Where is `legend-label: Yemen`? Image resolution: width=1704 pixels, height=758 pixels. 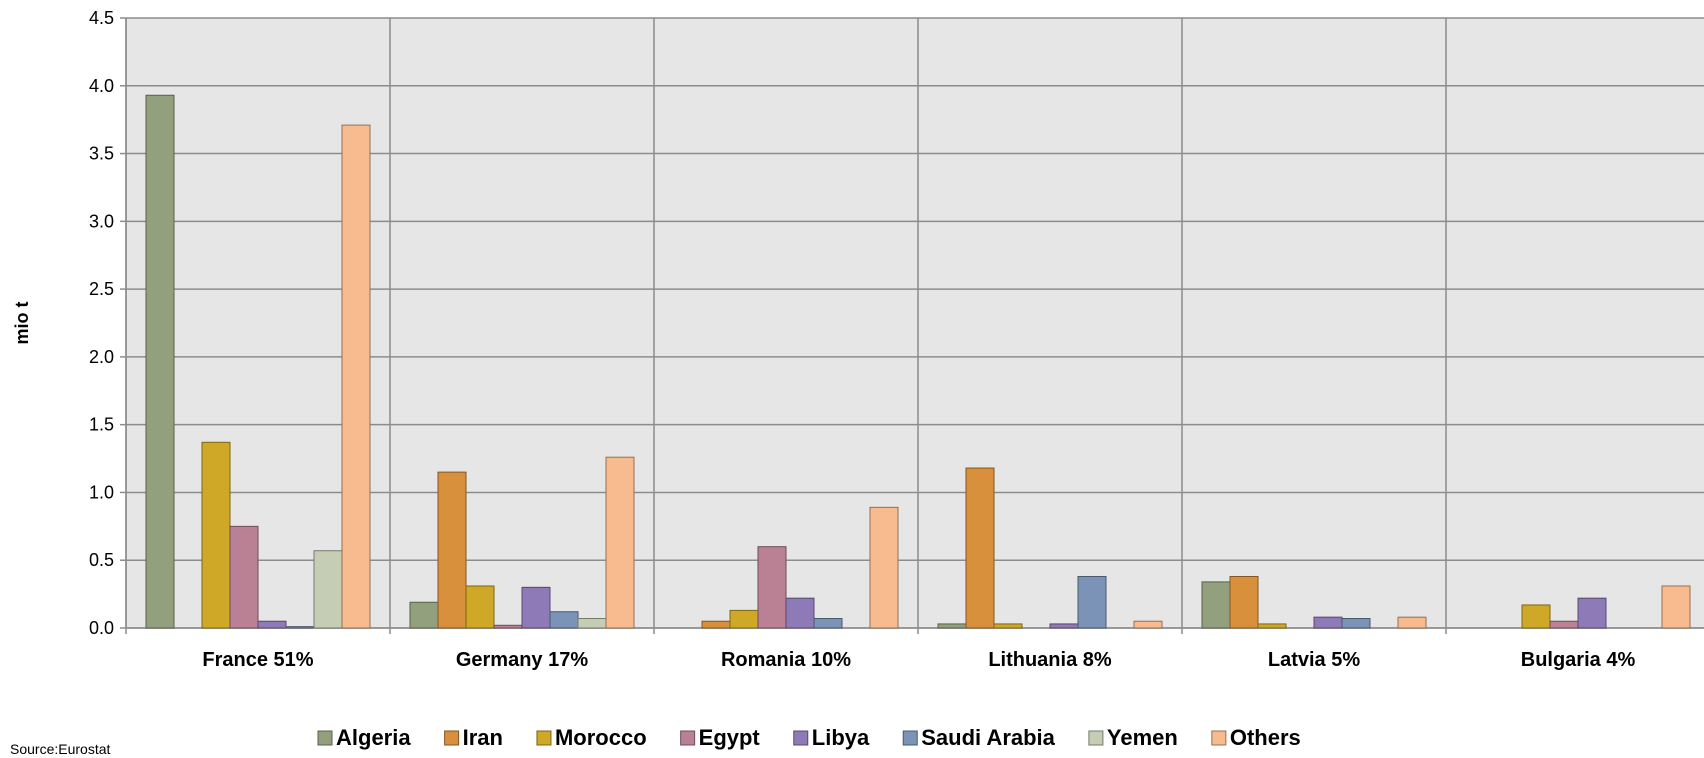 legend-label: Yemen is located at coordinates (1142, 737).